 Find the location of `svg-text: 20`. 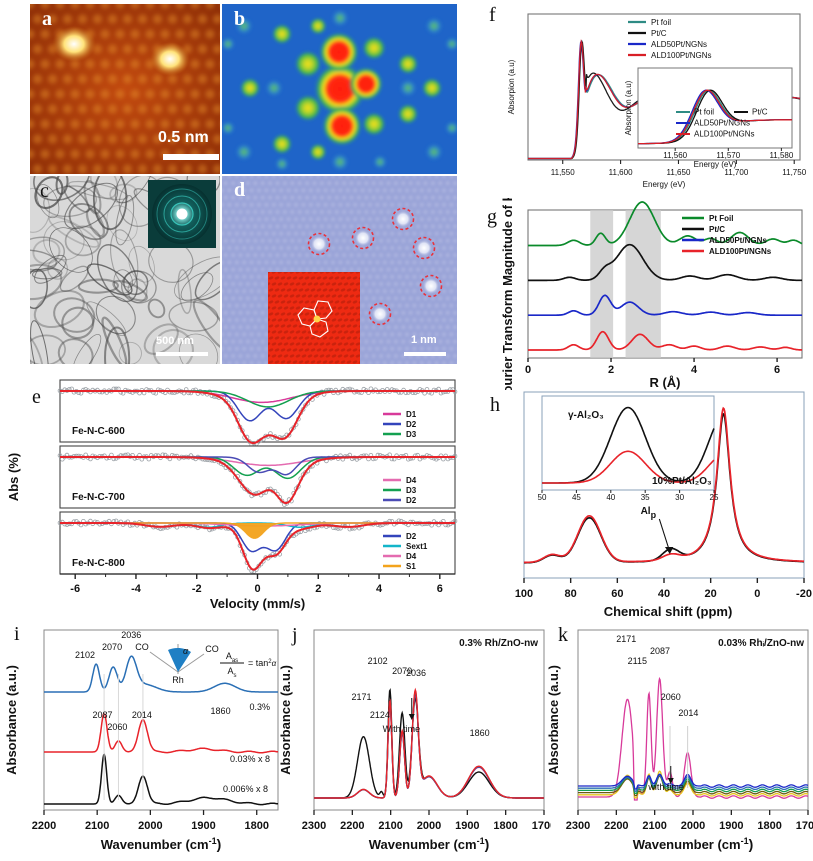

svg-text: 20 is located at coordinates (711, 594).